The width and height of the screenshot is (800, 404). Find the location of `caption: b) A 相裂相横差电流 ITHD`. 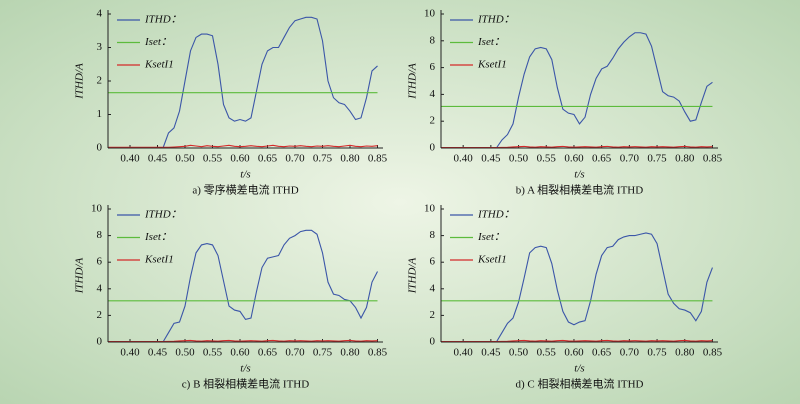

caption: b) A 相裂相横差电流 ITHD is located at coordinates (579, 190).